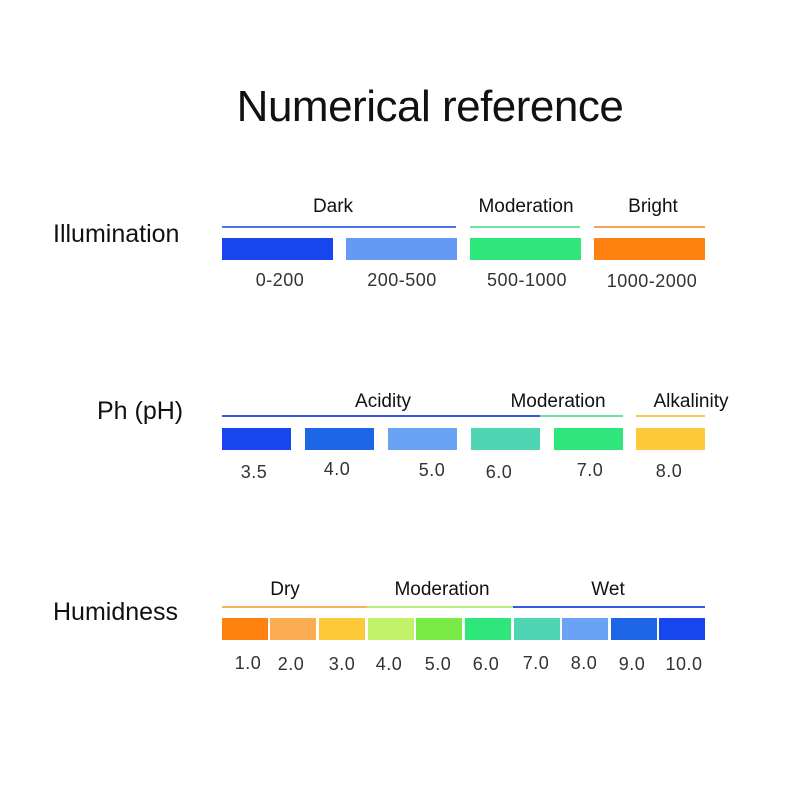 Image resolution: width=800 pixels, height=800 pixels. Describe the element at coordinates (609, 607) in the screenshot. I see `humidness-wet-line` at that location.